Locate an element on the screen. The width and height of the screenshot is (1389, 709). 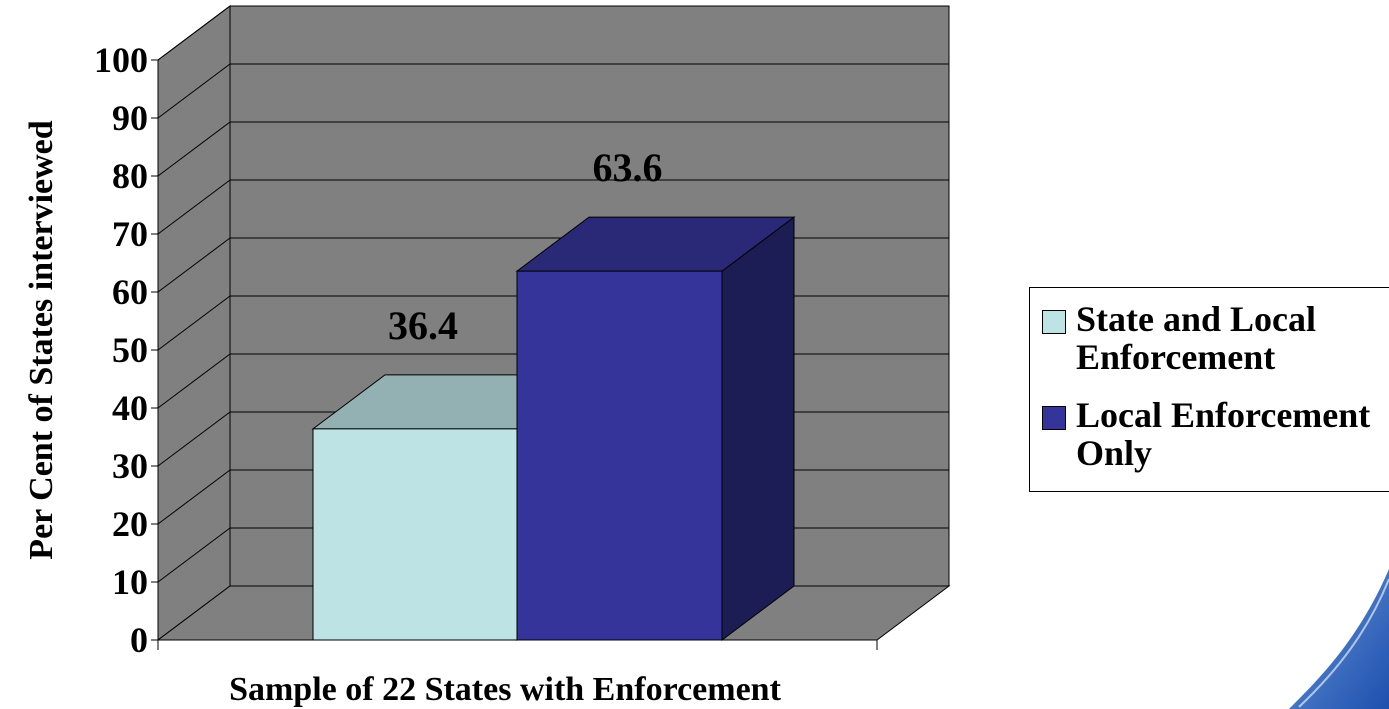
legend-swatch-local-only is located at coordinates (1054, 418).